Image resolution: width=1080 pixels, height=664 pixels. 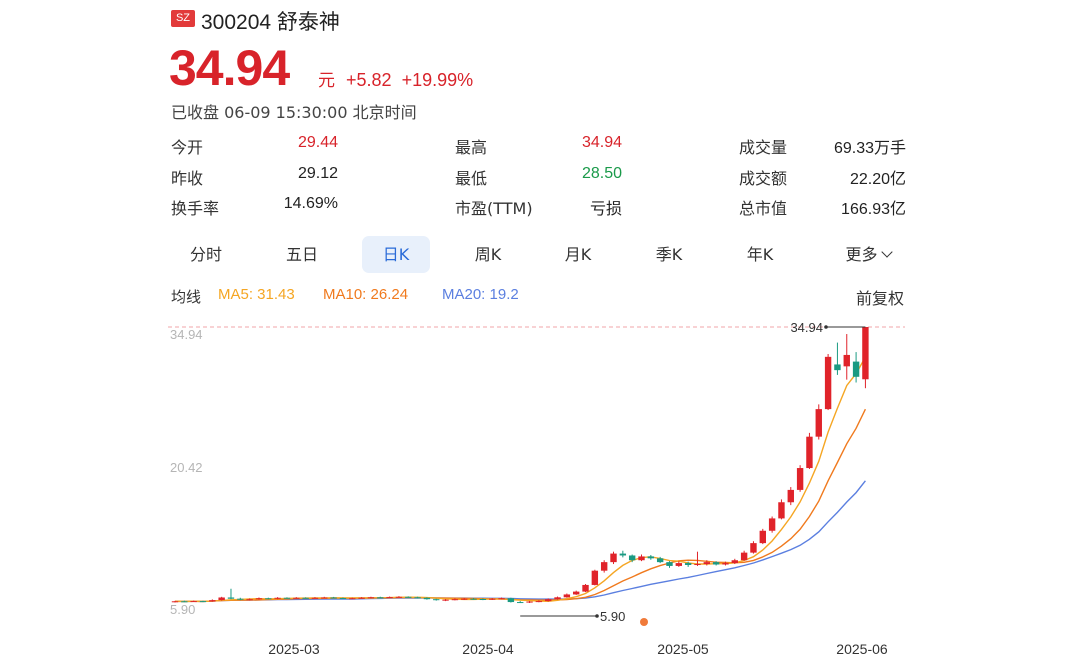 What do you see at coordinates (605, 209) in the screenshot?
I see `stat-value: 亏损` at bounding box center [605, 209].